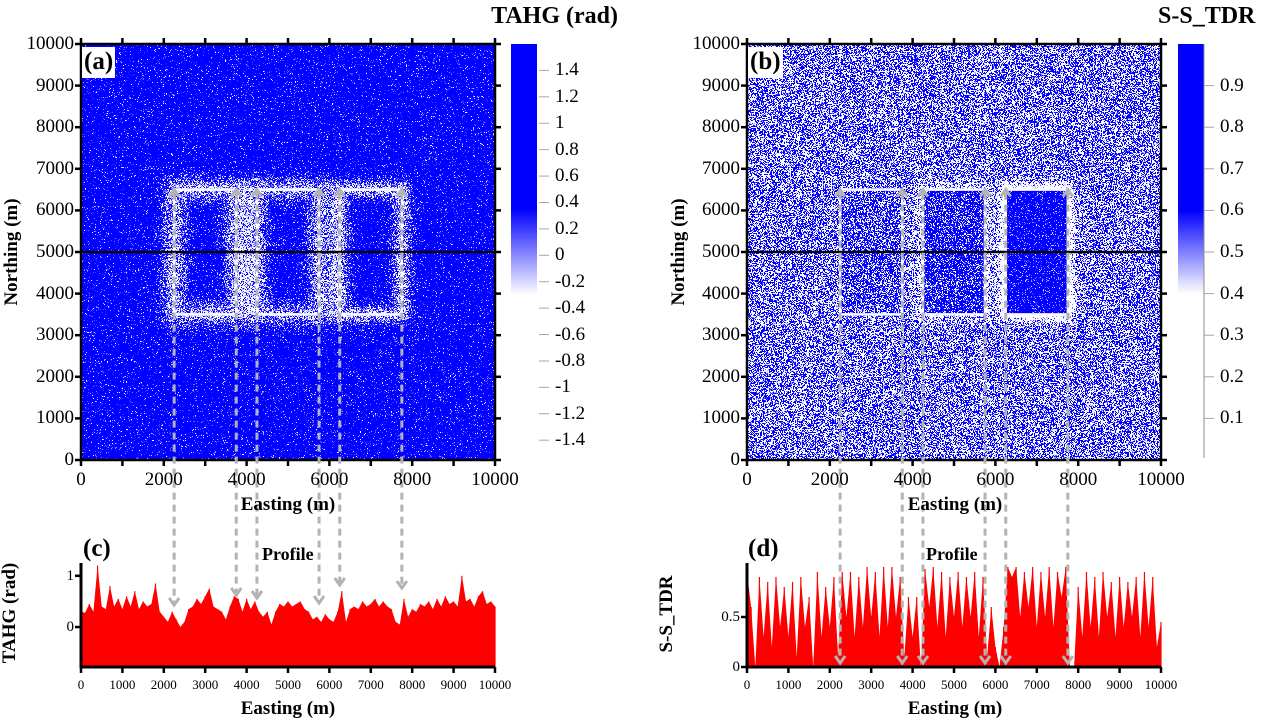  Describe the element at coordinates (952, 554) in the screenshot. I see `profile-title-d: Profile` at that location.